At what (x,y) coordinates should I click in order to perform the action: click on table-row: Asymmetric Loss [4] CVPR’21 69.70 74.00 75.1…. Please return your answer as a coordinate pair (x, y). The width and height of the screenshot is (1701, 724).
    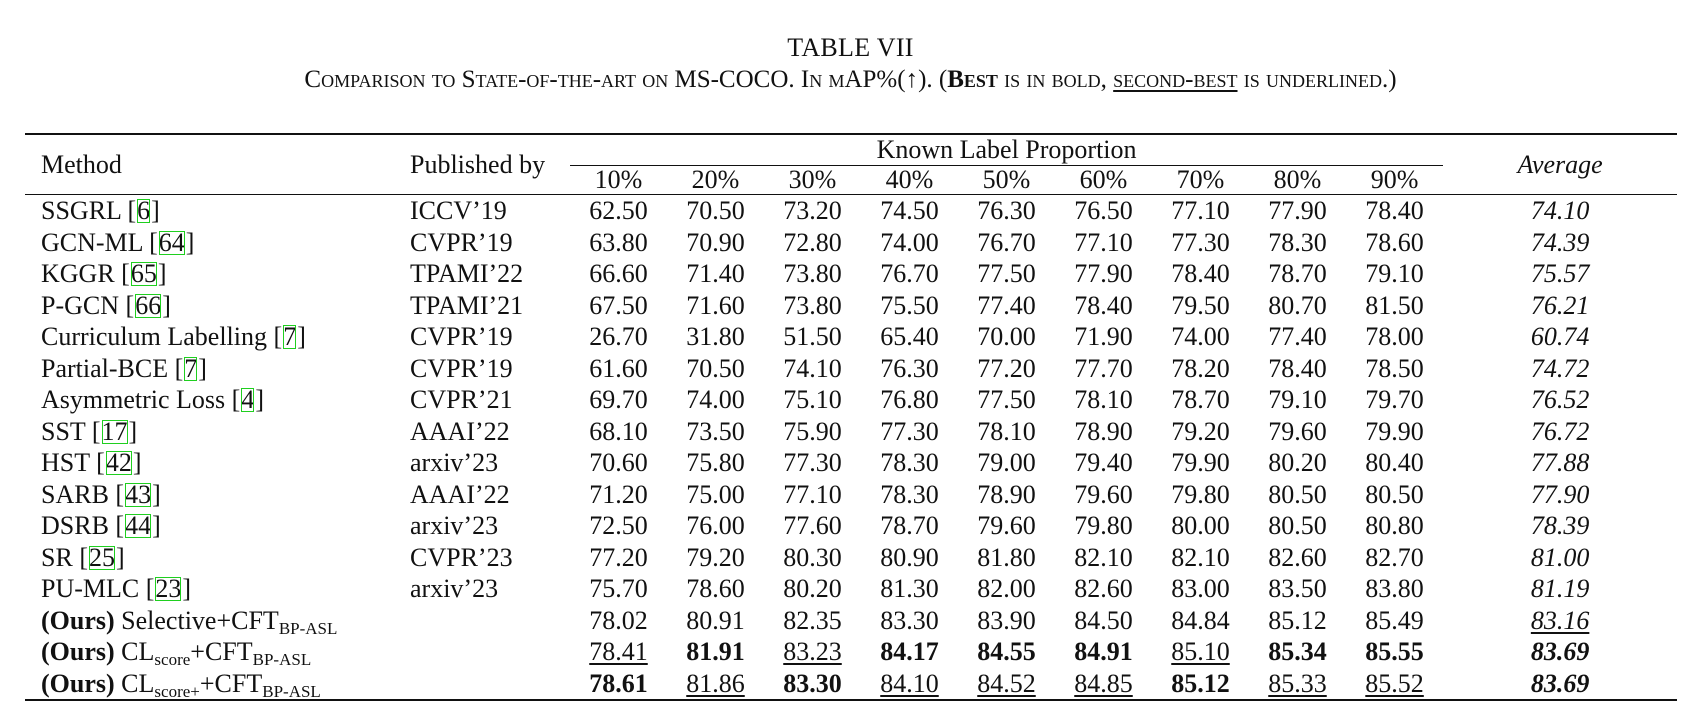
    Looking at the image, I should click on (851, 400).